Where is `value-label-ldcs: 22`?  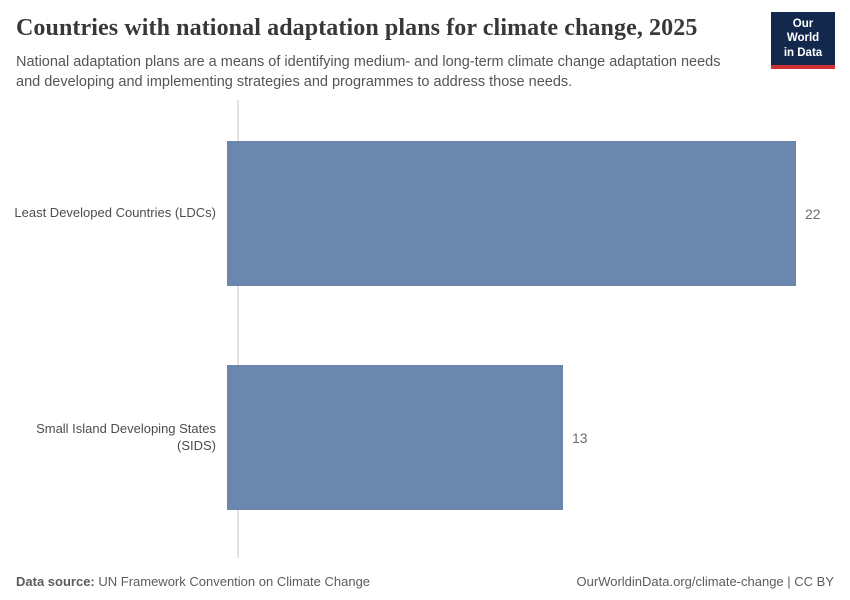
value-label-ldcs: 22 is located at coordinates (813, 213).